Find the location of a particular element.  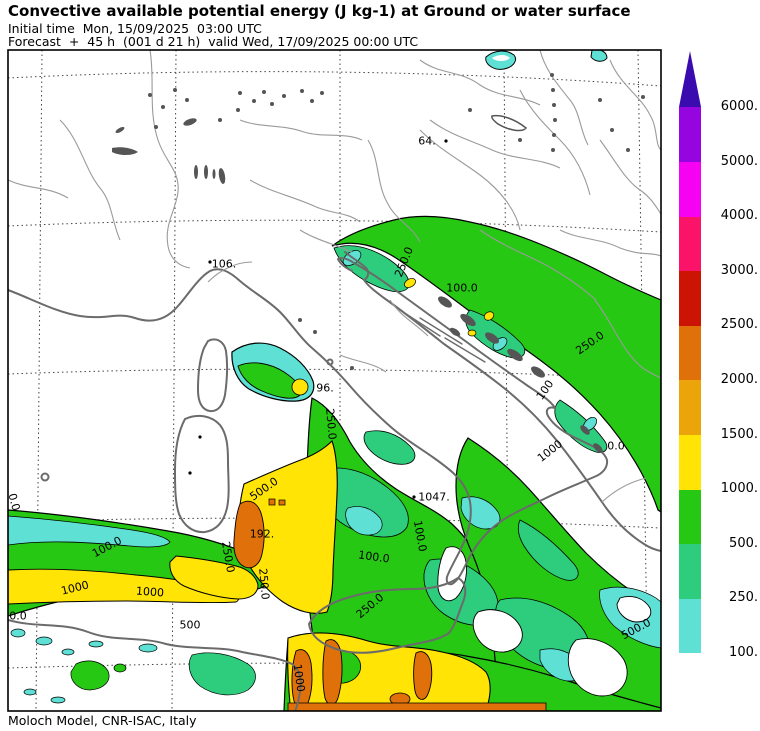

model-attribution: Moloch Model, CNR-ISAC, Italy is located at coordinates (102, 720).